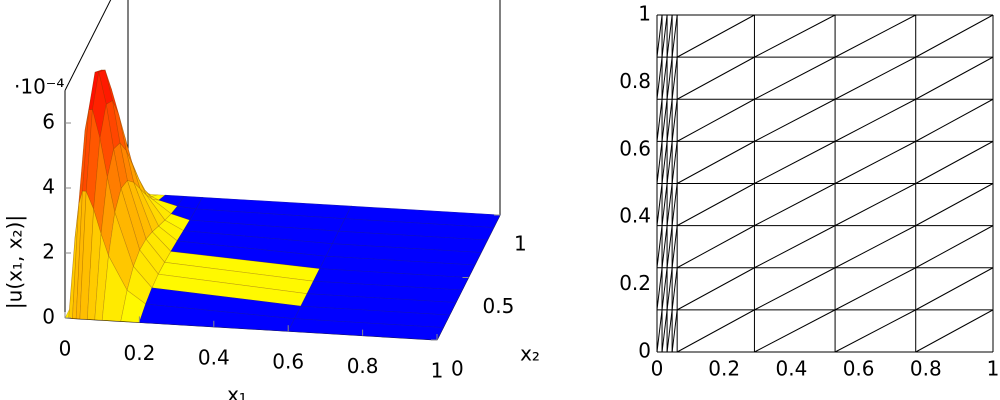  I want to click on z-multiplier: ·10⁻⁴, so click(39, 87).